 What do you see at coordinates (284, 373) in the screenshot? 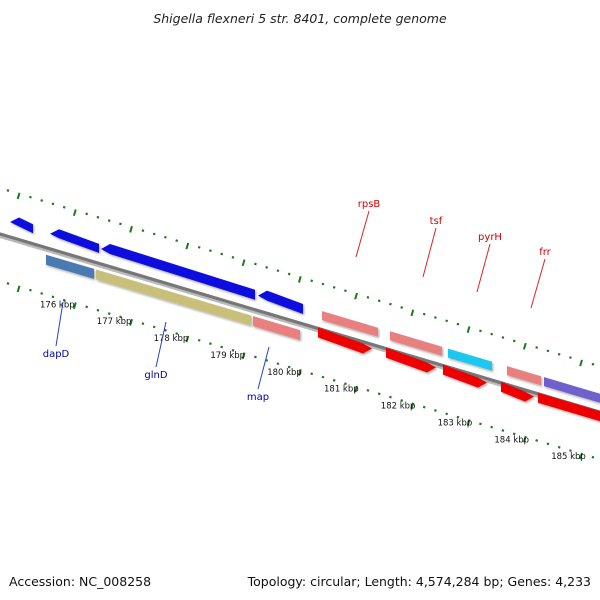
I see `kbp-label: 180 kbp` at bounding box center [284, 373].